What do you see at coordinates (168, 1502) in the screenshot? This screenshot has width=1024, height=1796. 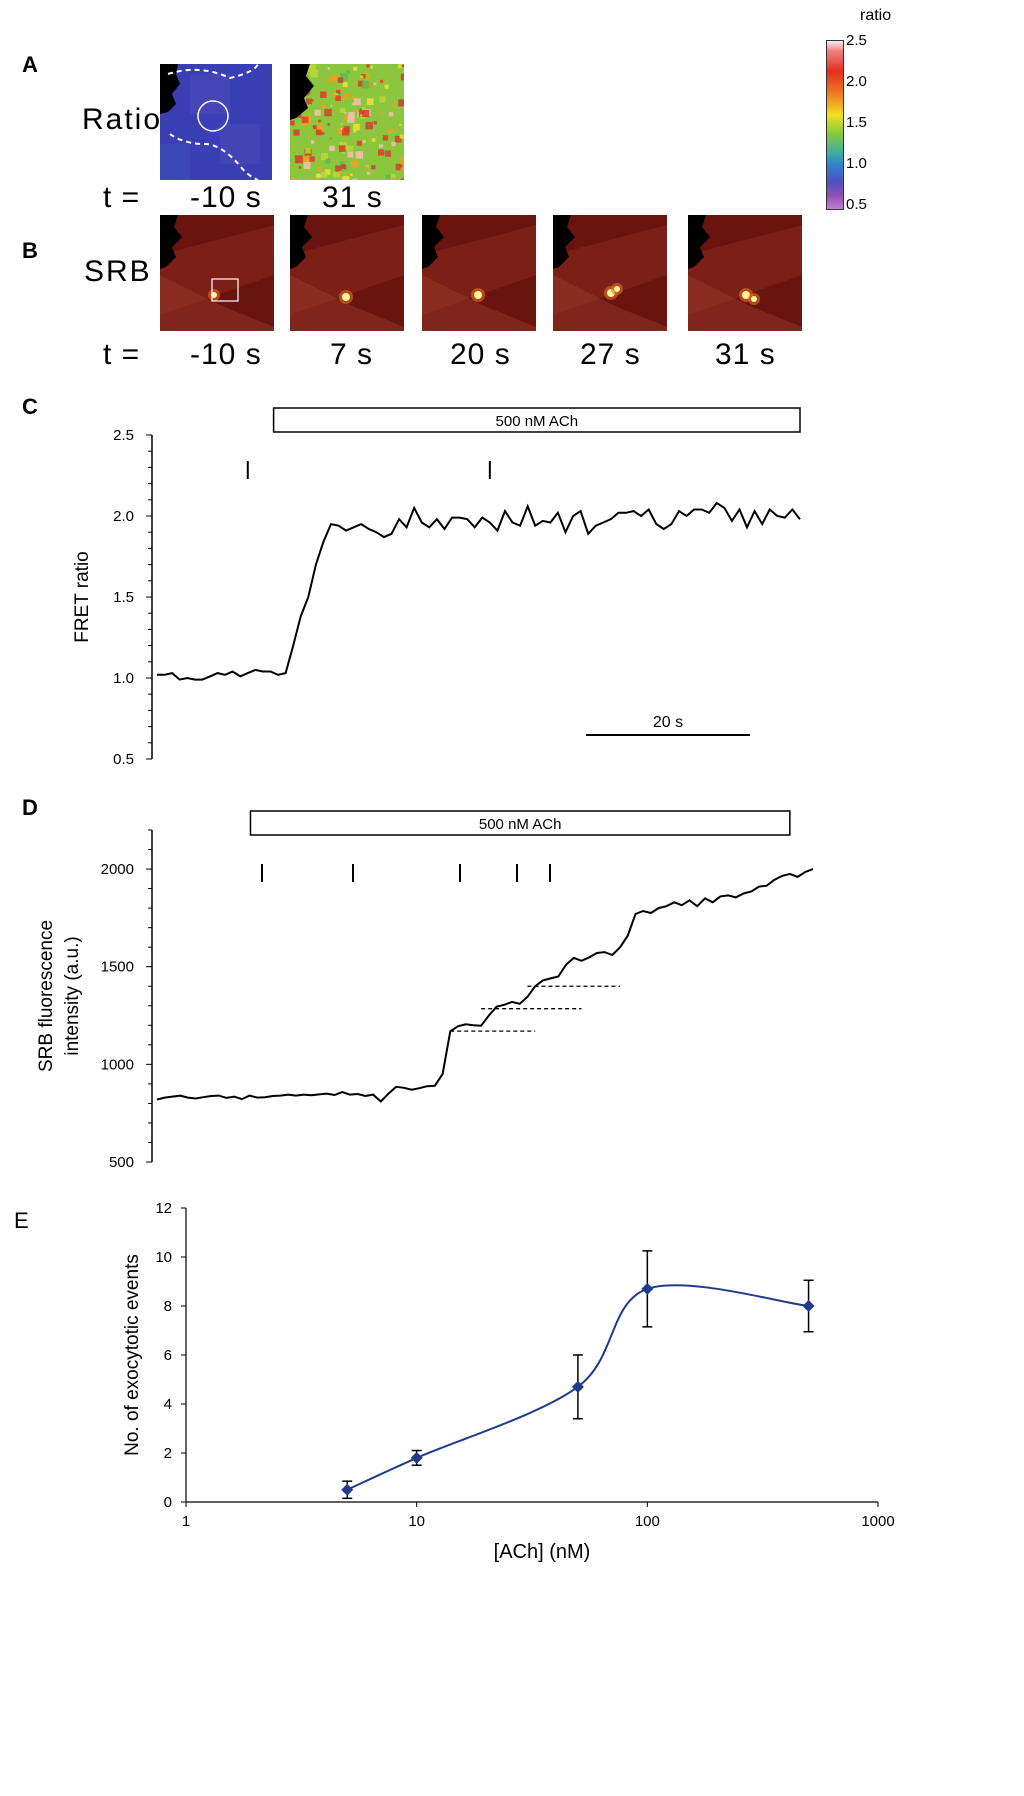 I see `y-tick-label: 0` at bounding box center [168, 1502].